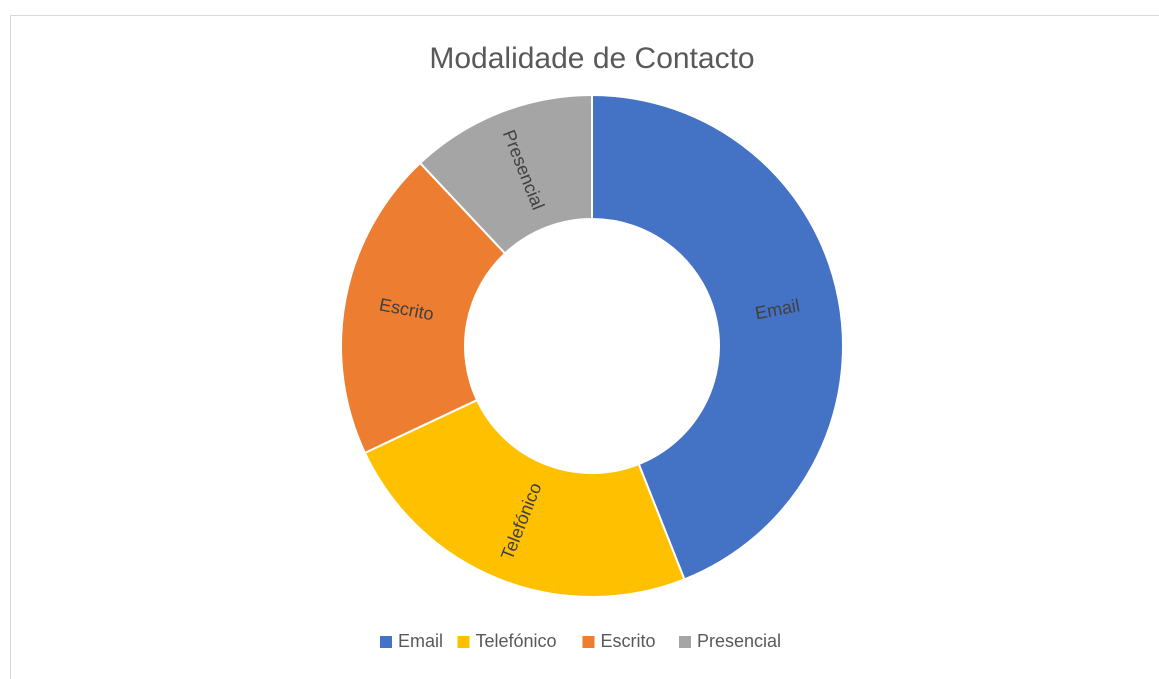 This screenshot has width=1159, height=679. I want to click on legend-label: Email, so click(420, 641).